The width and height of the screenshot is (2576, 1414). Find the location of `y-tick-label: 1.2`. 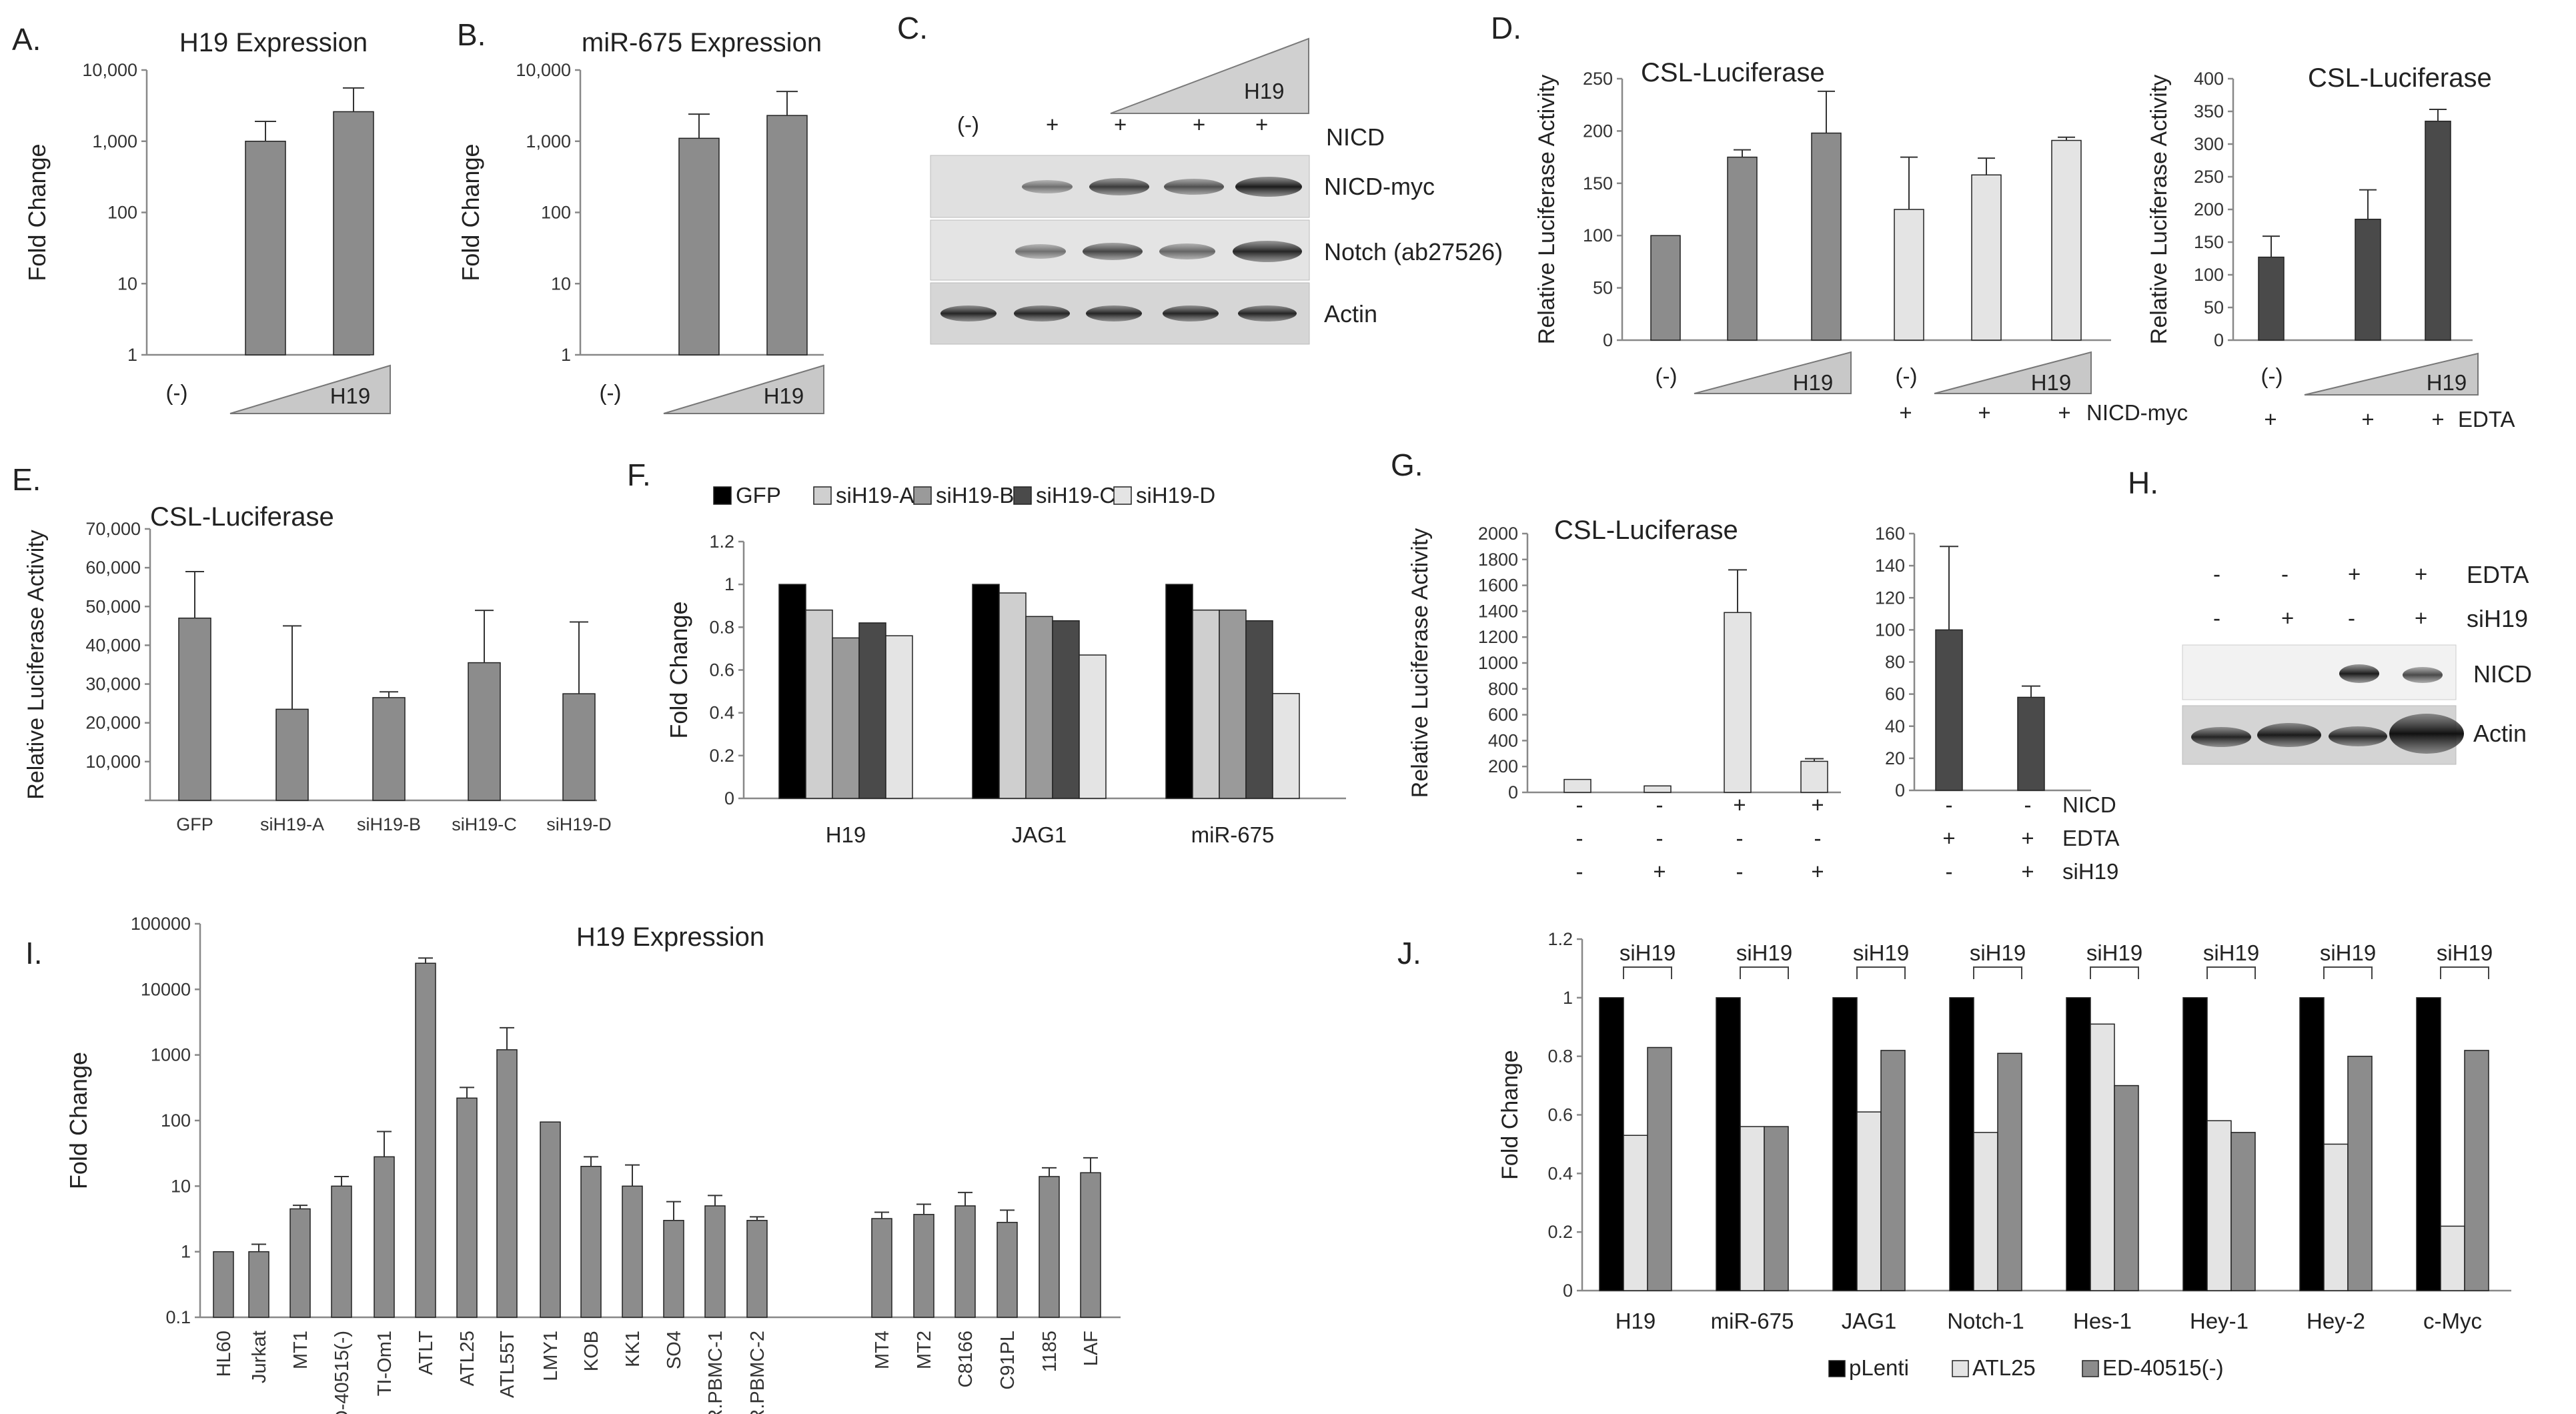

y-tick-label: 1.2 is located at coordinates (721, 542).